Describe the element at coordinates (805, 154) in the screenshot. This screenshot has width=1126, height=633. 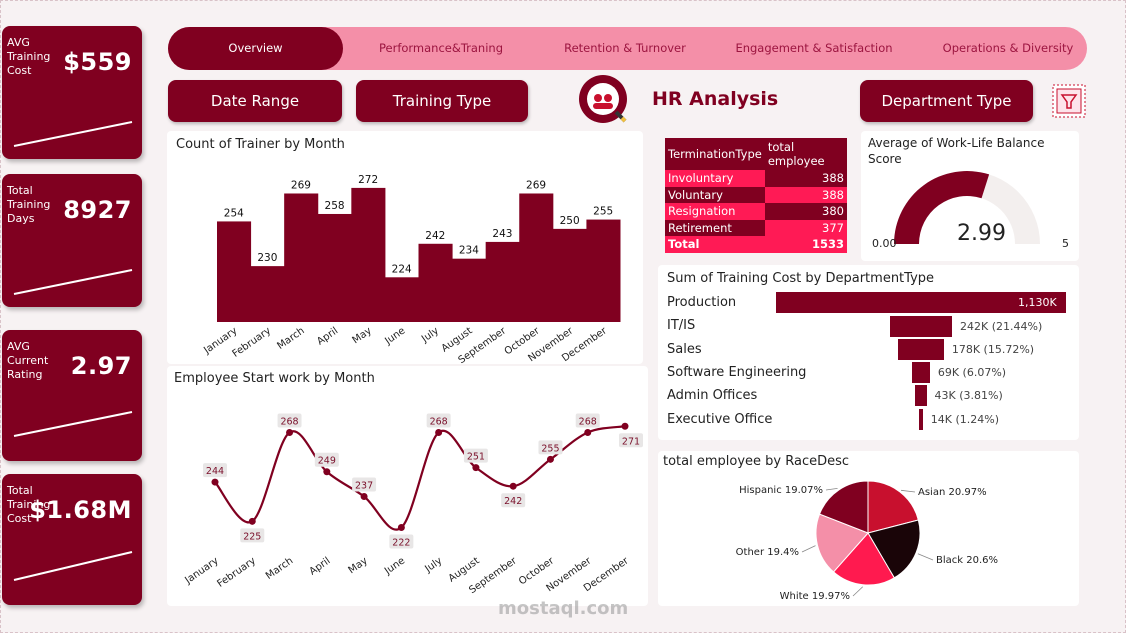
I see `column-header: total employee` at that location.